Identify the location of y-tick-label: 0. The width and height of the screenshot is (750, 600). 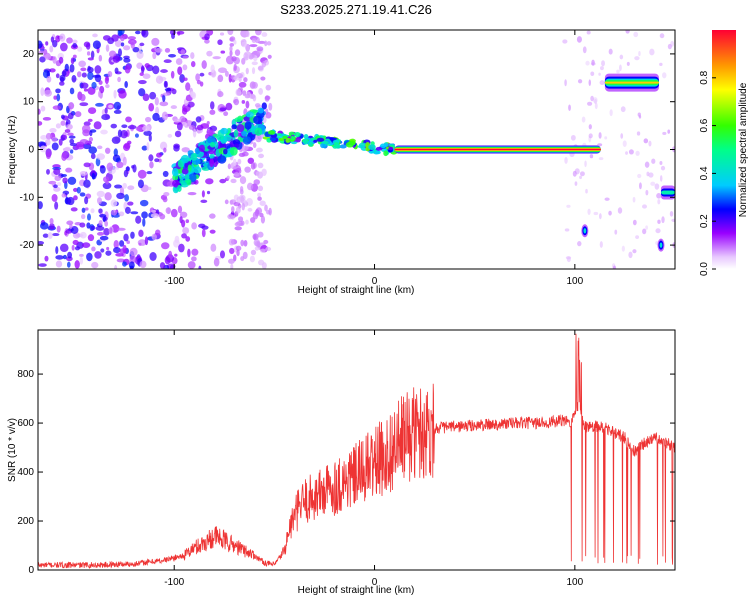
(31, 150).